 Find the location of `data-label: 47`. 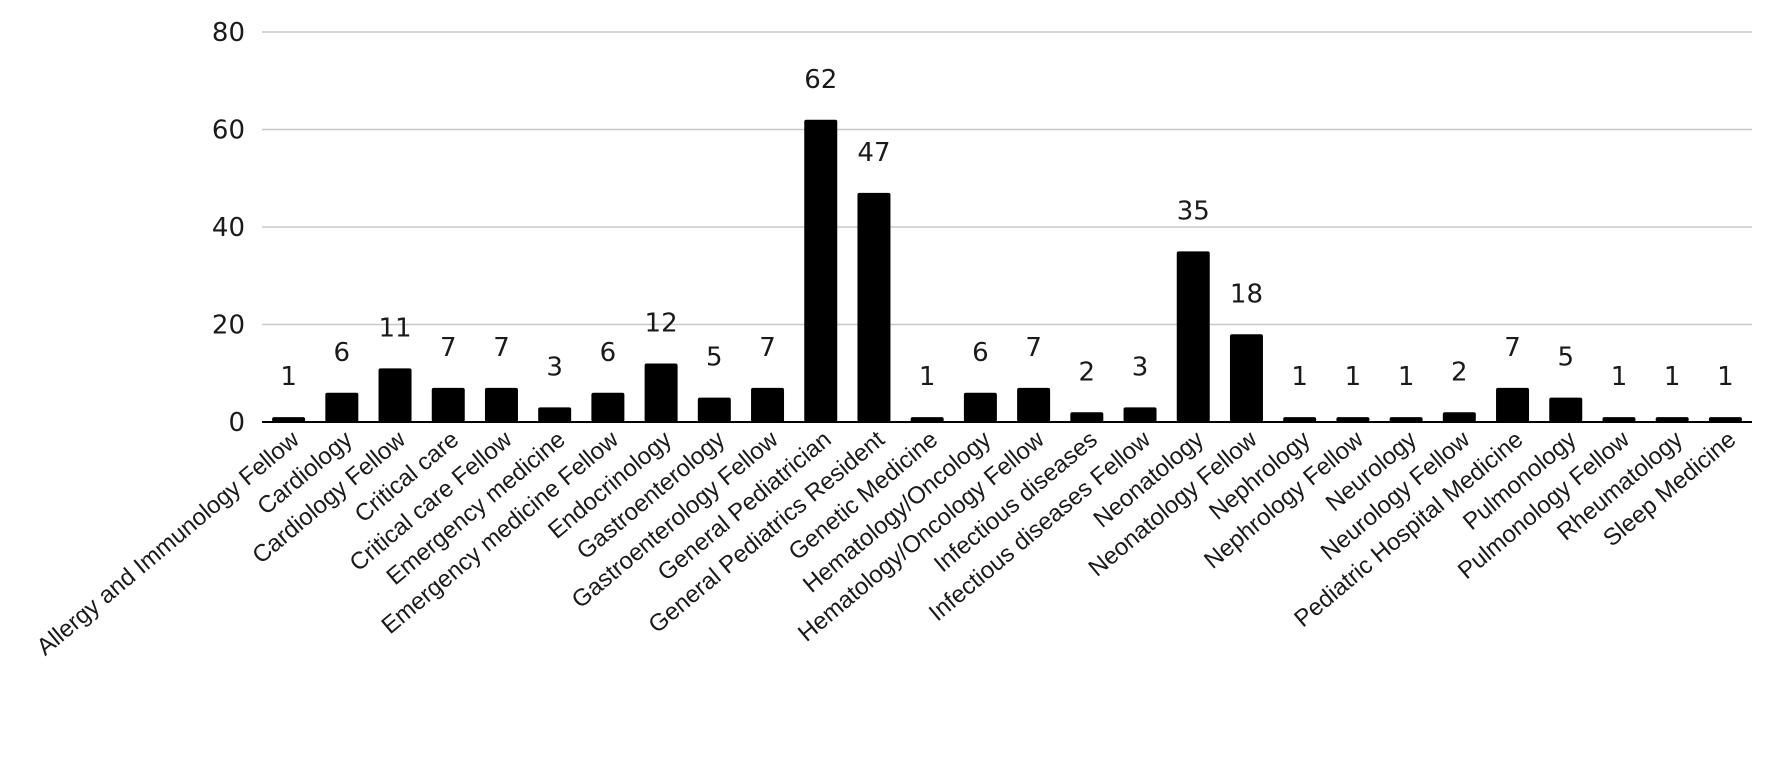

data-label: 47 is located at coordinates (873, 153).